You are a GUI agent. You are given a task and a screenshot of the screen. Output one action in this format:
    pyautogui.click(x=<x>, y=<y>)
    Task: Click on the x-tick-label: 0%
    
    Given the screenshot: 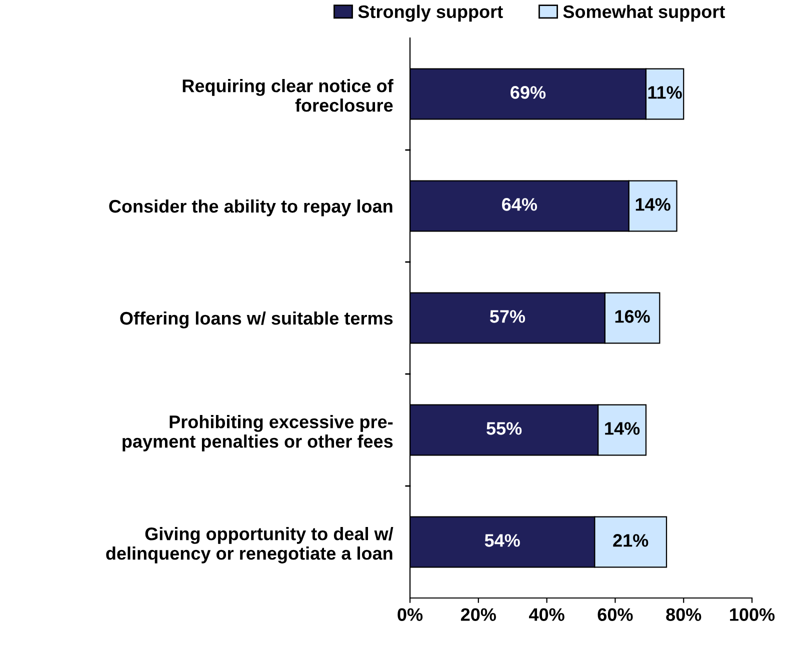 What is the action you would take?
    pyautogui.click(x=410, y=614)
    